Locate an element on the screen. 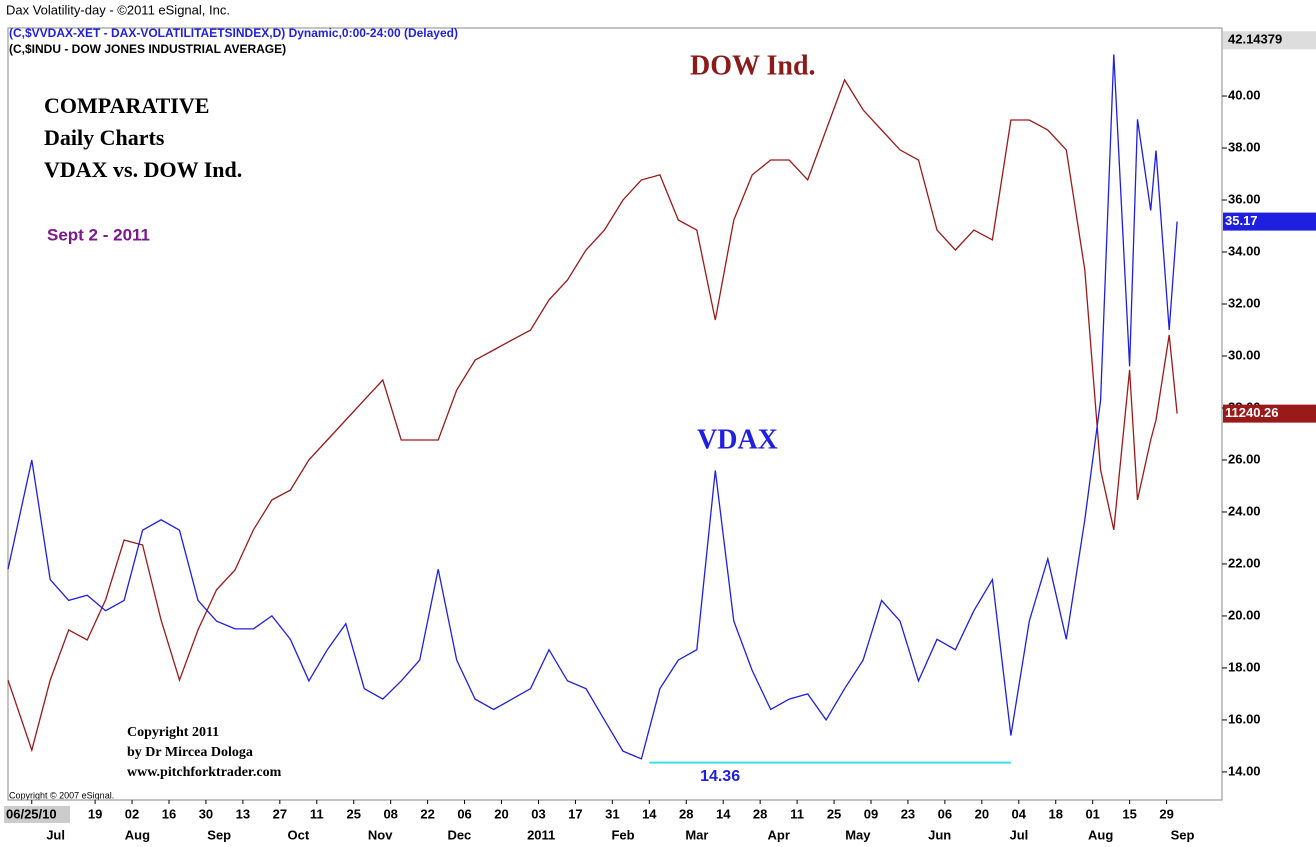 This screenshot has height=847, width=1316. x-tick-label: 18 is located at coordinates (1056, 813).